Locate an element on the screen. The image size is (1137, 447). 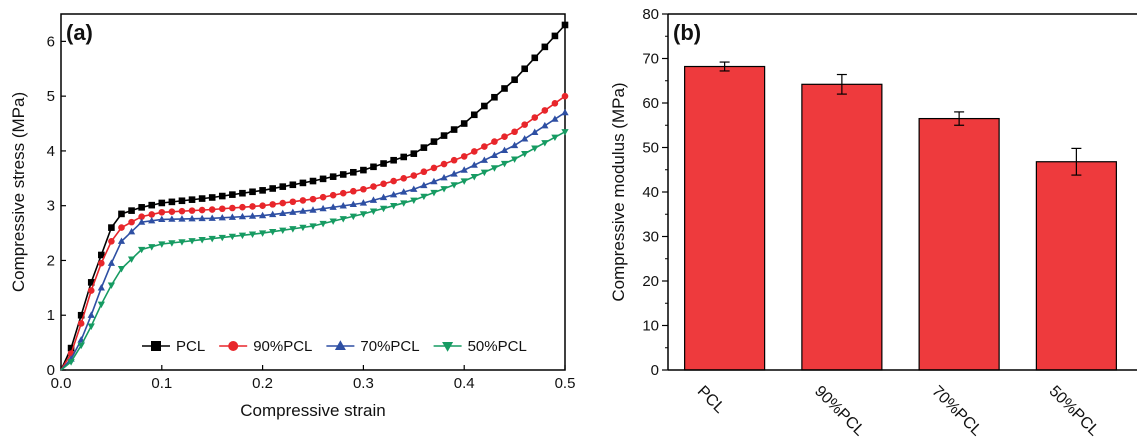
panel-b-y-tick-label: 30 is located at coordinates (650, 237).